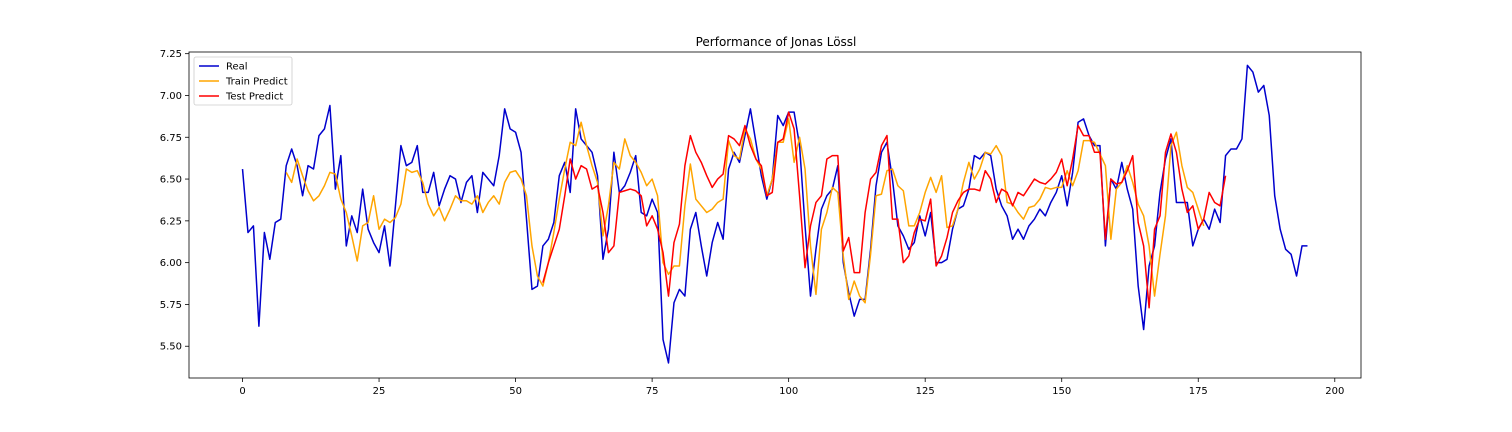 This screenshot has height=432, width=1512. Describe the element at coordinates (515, 391) in the screenshot. I see `x-tick-label: 50` at that location.